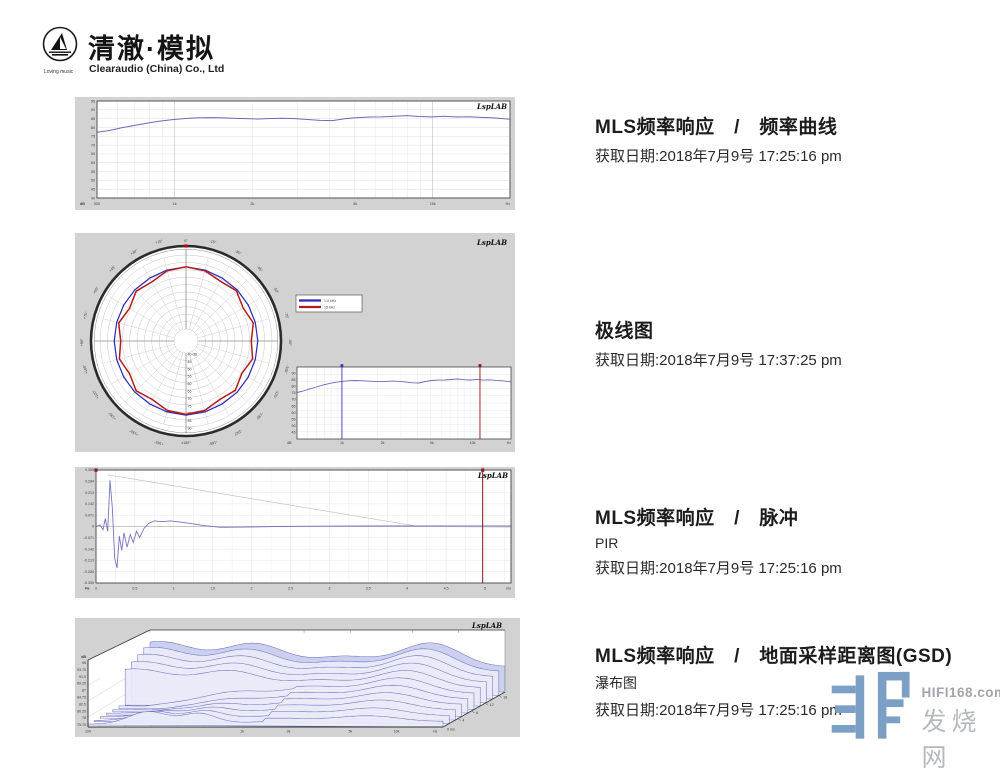 This screenshot has height=774, width=1000. I want to click on svg-text: ±180°, so click(186, 443).